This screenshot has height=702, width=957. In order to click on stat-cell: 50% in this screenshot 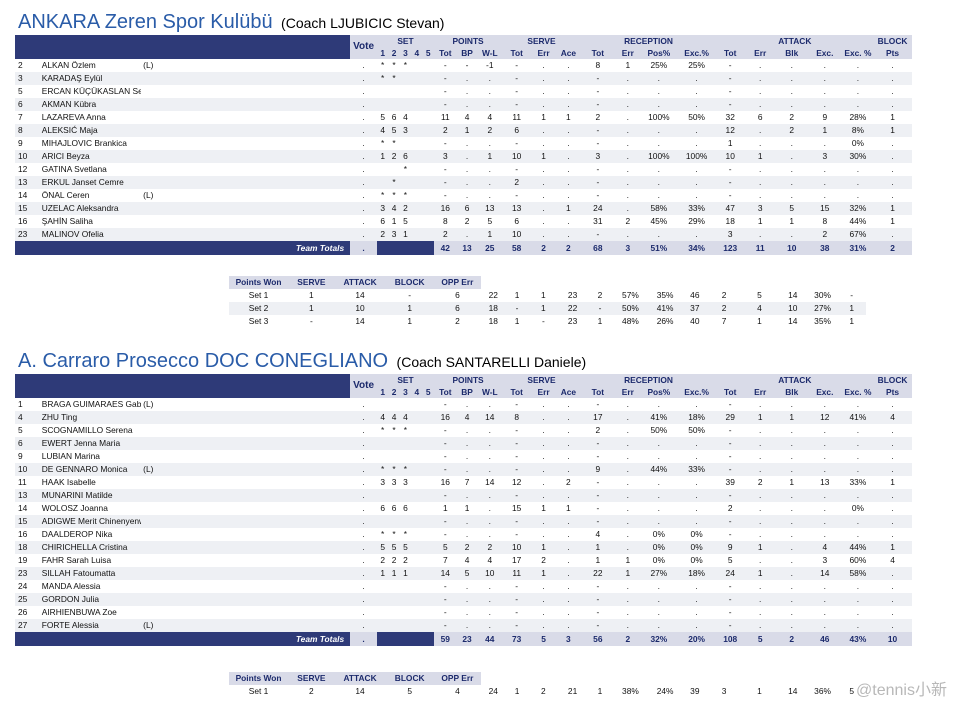, I will do `click(658, 430)`.